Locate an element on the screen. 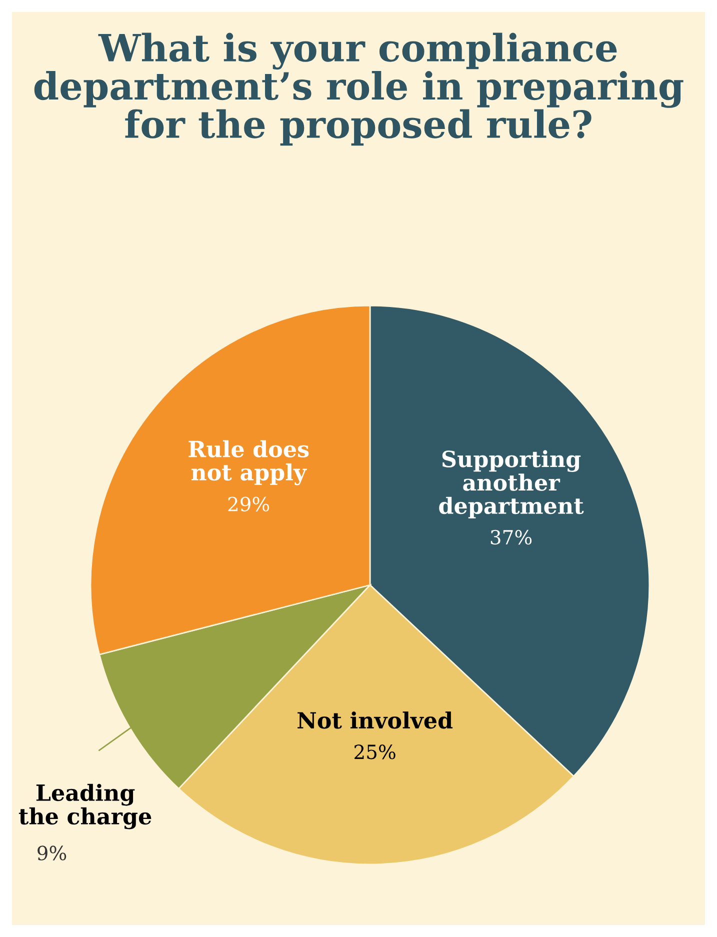 The image size is (717, 937). data-label: 29% is located at coordinates (249, 504).